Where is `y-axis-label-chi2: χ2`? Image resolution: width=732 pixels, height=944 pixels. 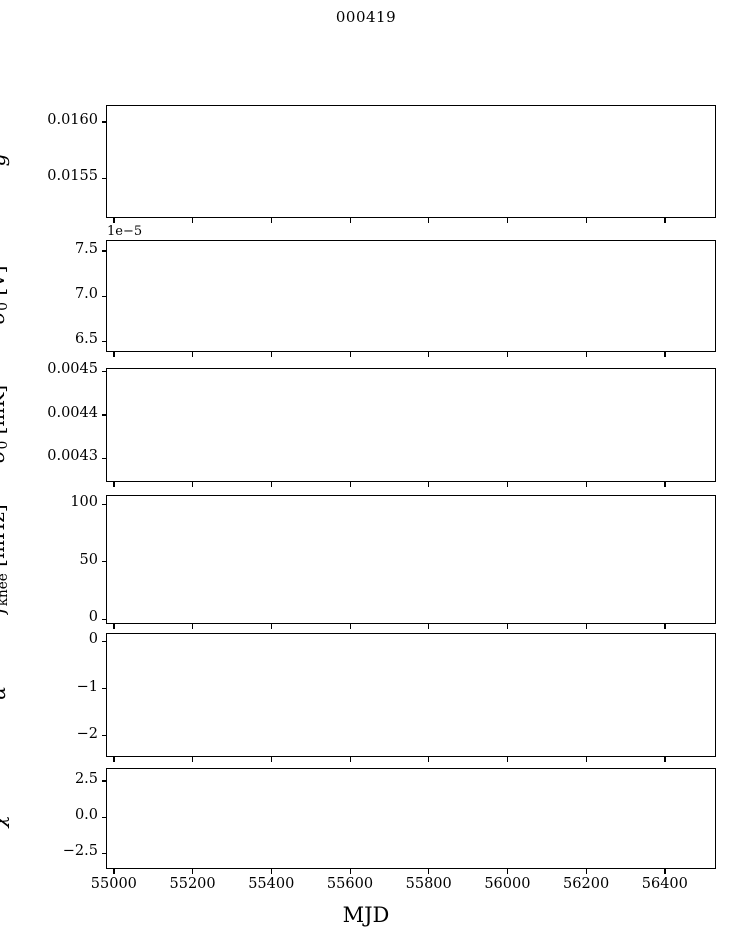
y-axis-label-chi2: χ2 is located at coordinates (5, 817).